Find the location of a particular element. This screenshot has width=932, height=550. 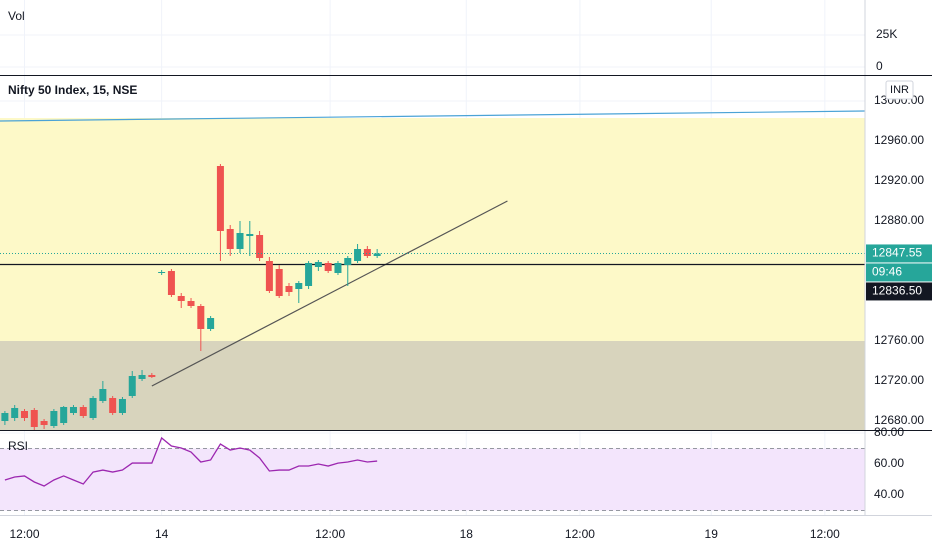

y-tick-label: 12680.00 is located at coordinates (899, 420).